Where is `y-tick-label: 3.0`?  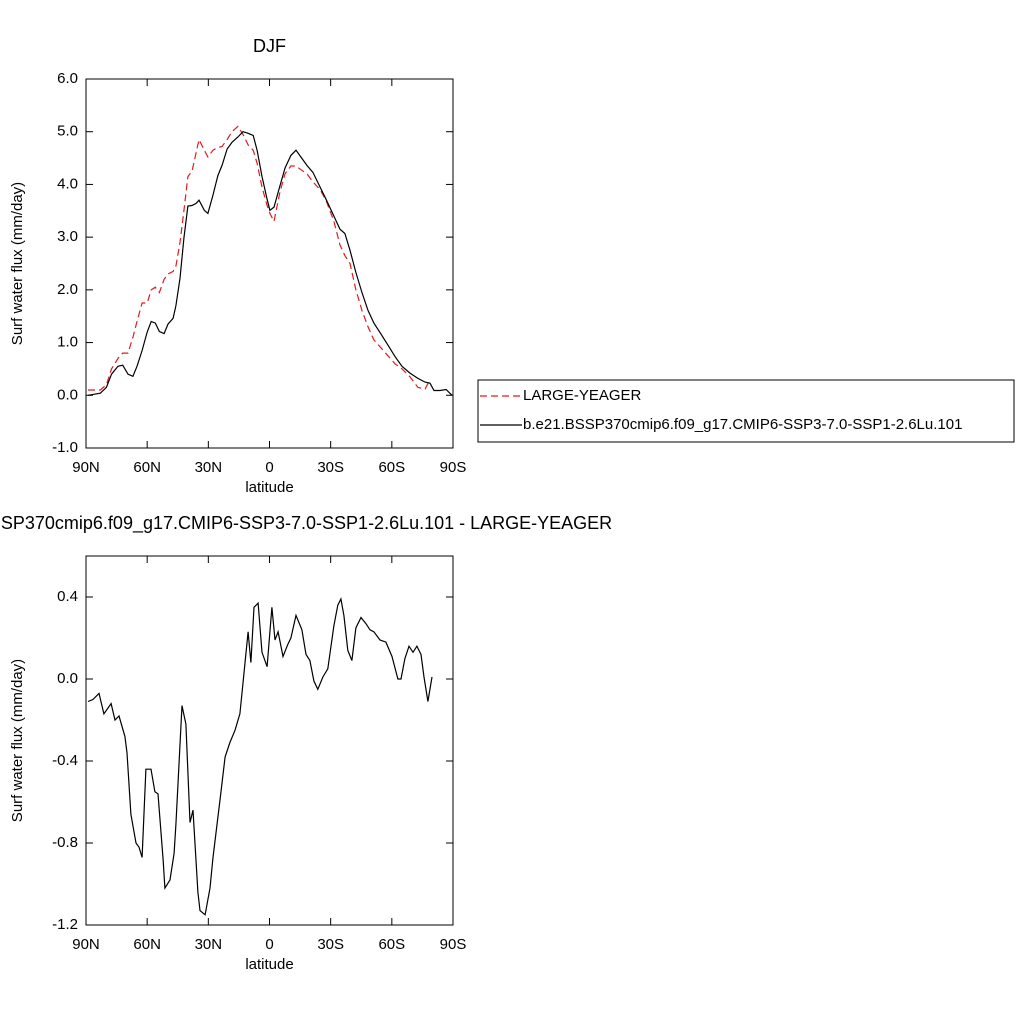
y-tick-label: 3.0 is located at coordinates (67, 236).